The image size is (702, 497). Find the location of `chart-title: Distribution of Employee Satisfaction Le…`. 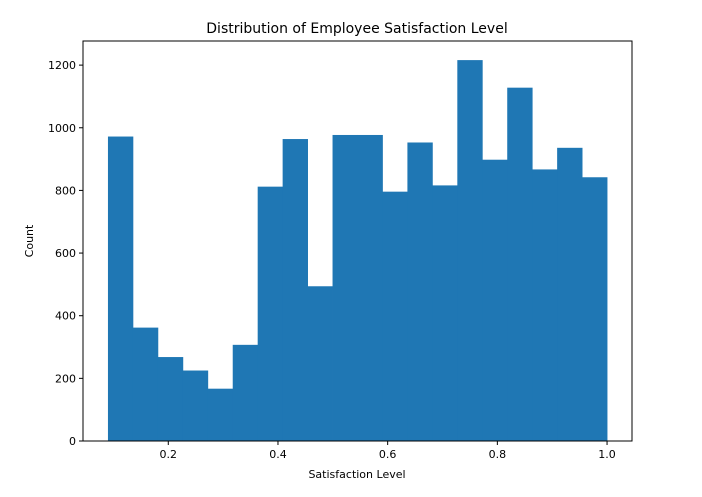

chart-title: Distribution of Employee Satisfaction Le… is located at coordinates (356, 29).